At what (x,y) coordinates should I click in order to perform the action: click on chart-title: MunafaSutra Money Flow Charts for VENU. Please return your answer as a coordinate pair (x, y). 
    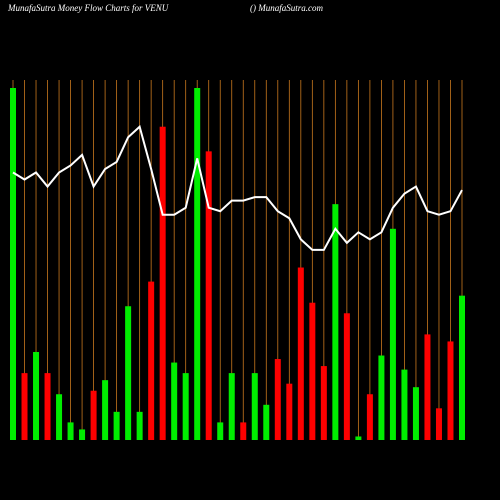
    Looking at the image, I should click on (88, 8).